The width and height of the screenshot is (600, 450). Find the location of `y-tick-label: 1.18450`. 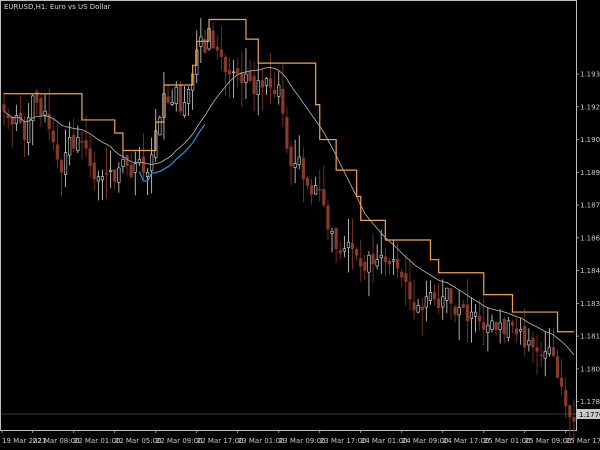

y-tick-label: 1.18450 is located at coordinates (590, 271).